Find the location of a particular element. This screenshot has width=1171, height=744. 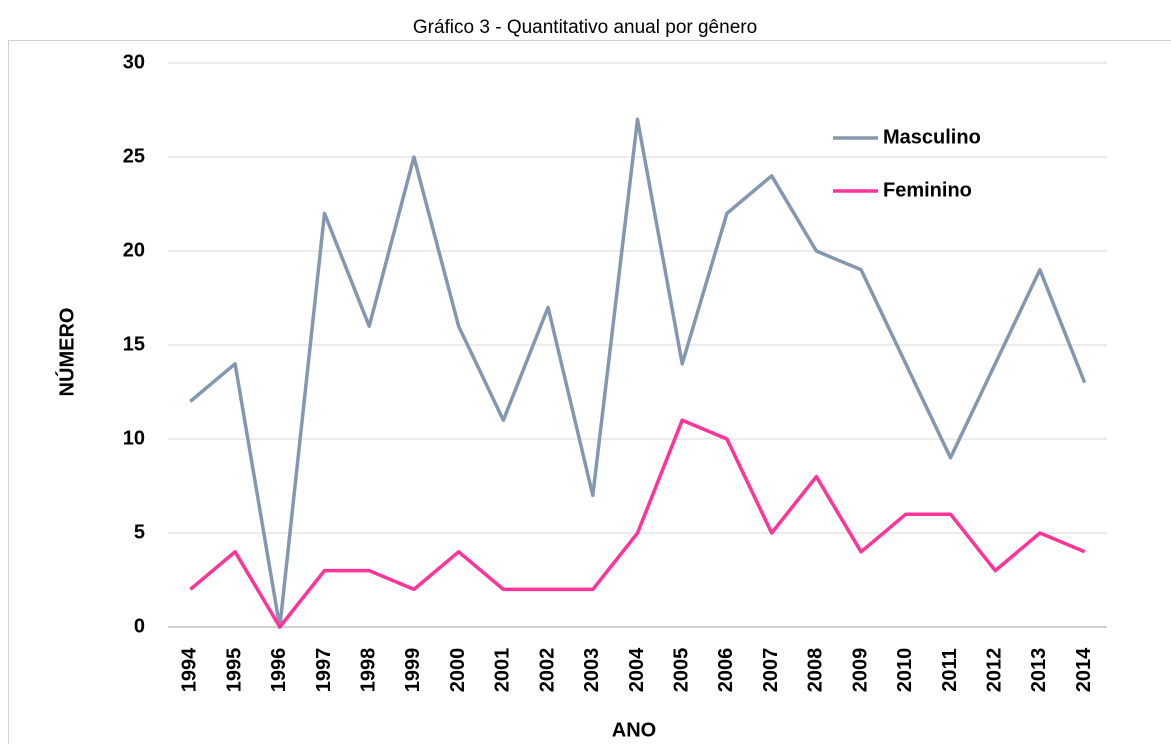

y-tick-label: 20 is located at coordinates (134, 250).